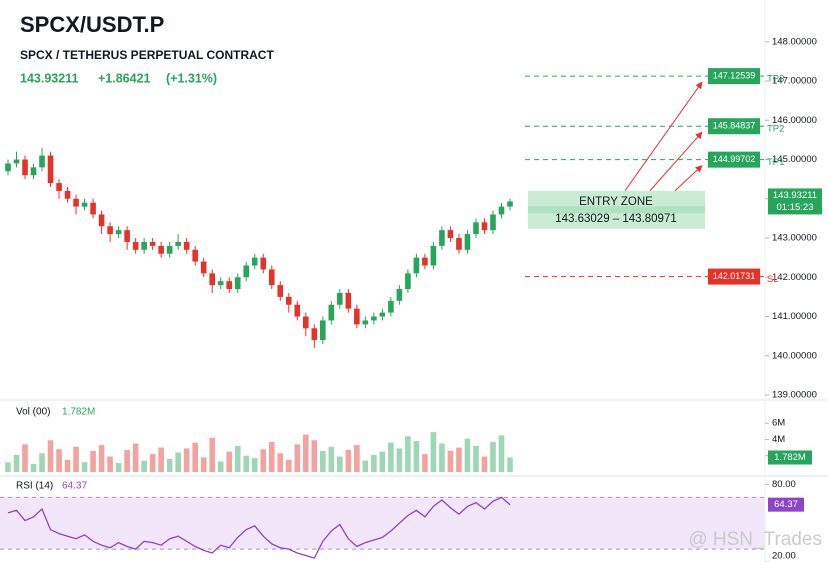 The height and width of the screenshot is (562, 828). I want to click on y-tick-label: 146.00000, so click(794, 120).